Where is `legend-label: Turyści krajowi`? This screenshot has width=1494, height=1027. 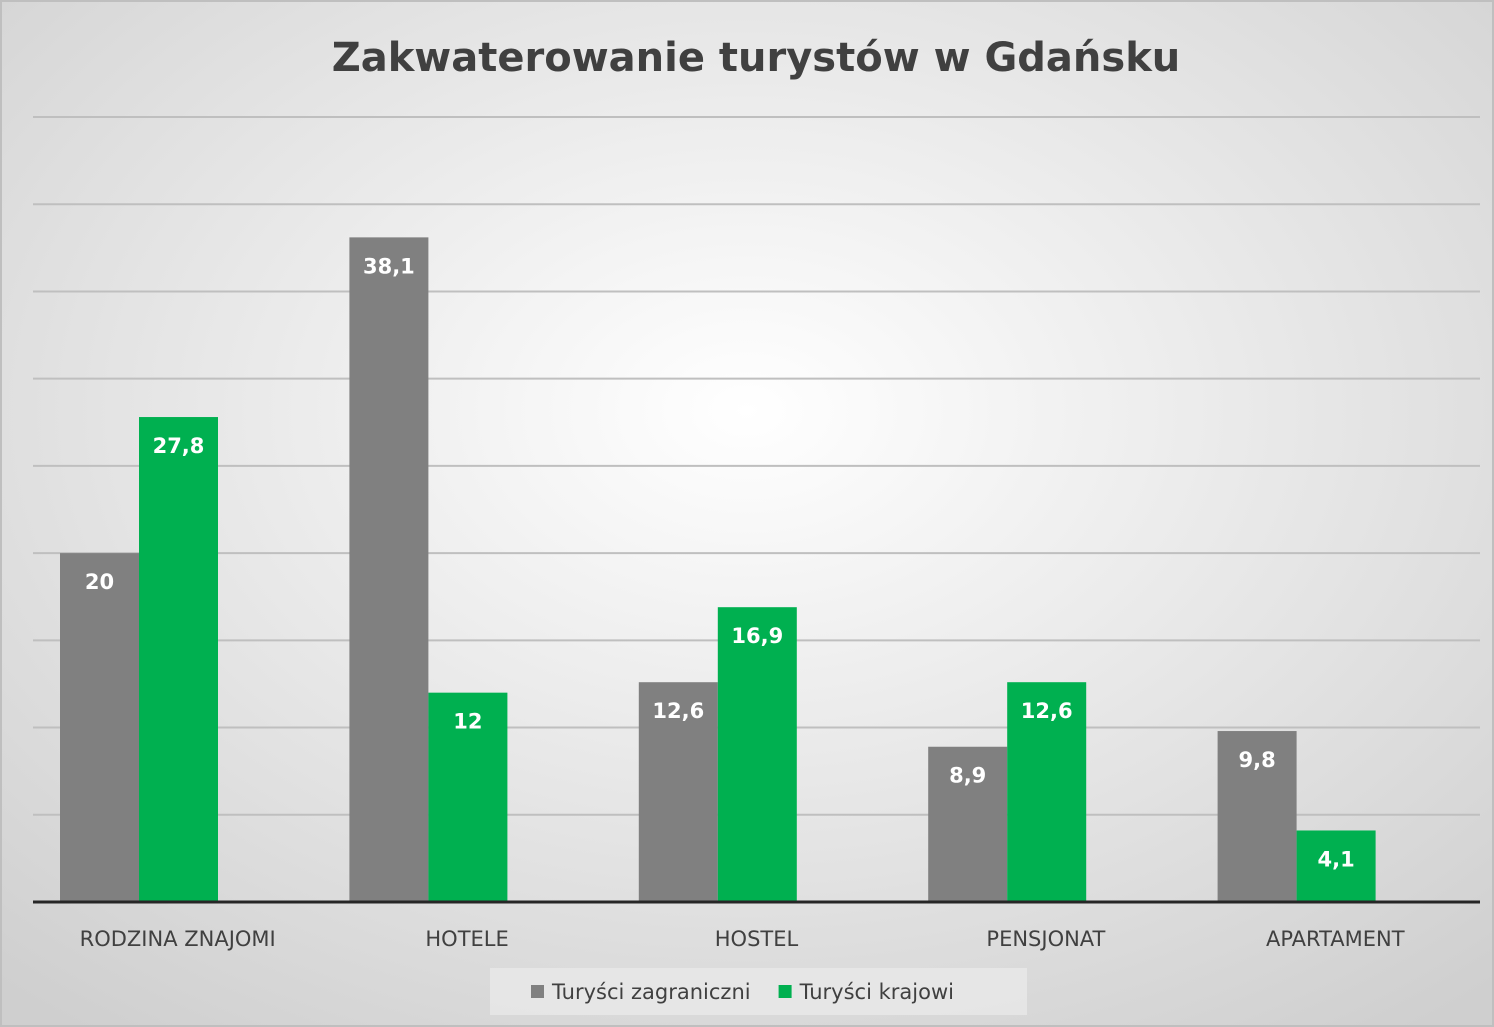
legend-label: Turyści krajowi is located at coordinates (876, 992).